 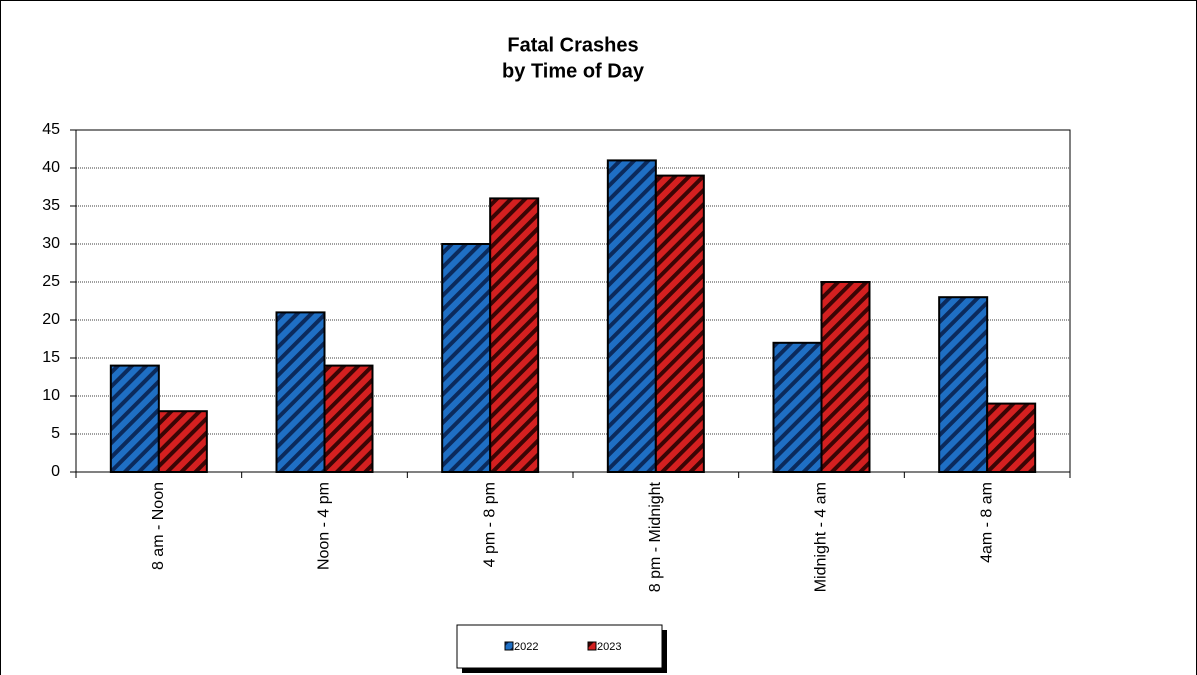 I want to click on chart-title: Fatal Crashes, so click(x=572, y=45).